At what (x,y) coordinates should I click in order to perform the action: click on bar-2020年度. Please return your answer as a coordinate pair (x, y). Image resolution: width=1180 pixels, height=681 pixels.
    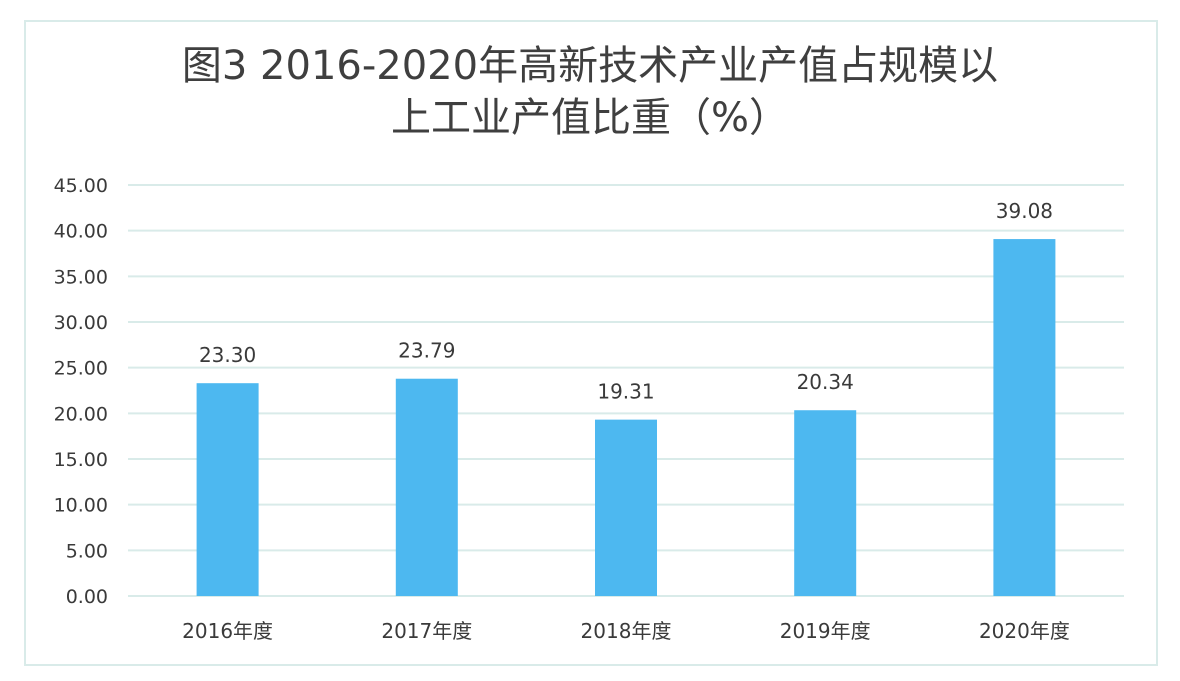
    Looking at the image, I should click on (1024, 417).